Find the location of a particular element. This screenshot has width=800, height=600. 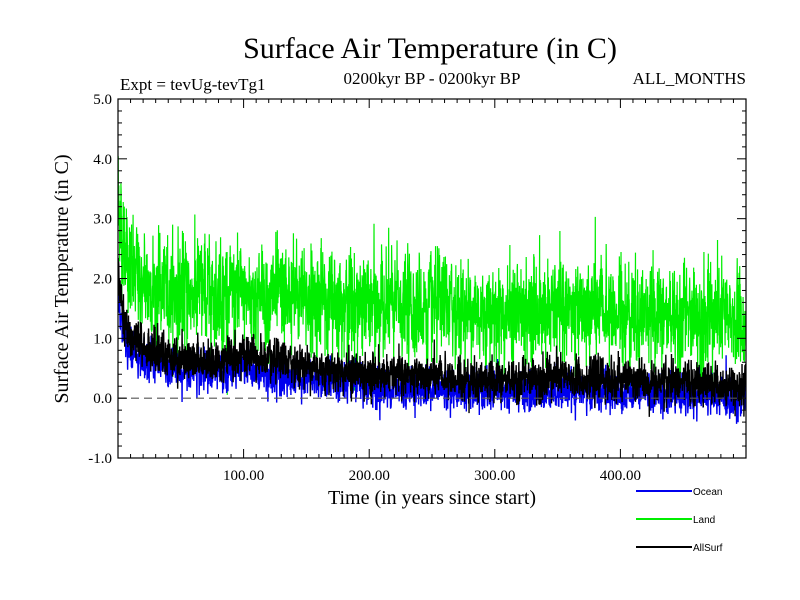

period-label: 0200kyr BP - 0200kyr BP is located at coordinates (432, 78).